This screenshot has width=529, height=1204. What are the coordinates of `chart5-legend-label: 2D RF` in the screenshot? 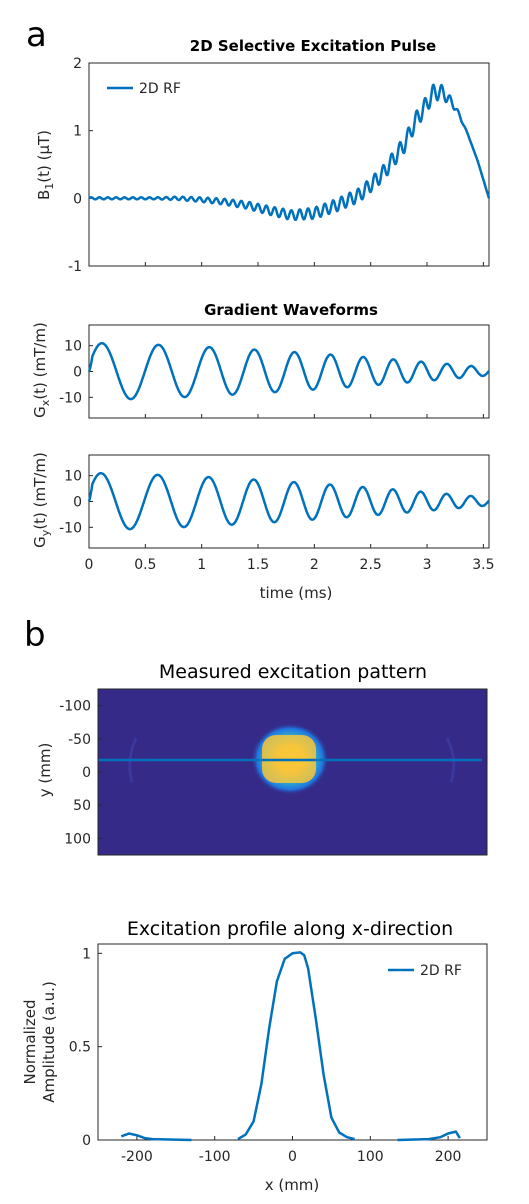 It's located at (441, 971).